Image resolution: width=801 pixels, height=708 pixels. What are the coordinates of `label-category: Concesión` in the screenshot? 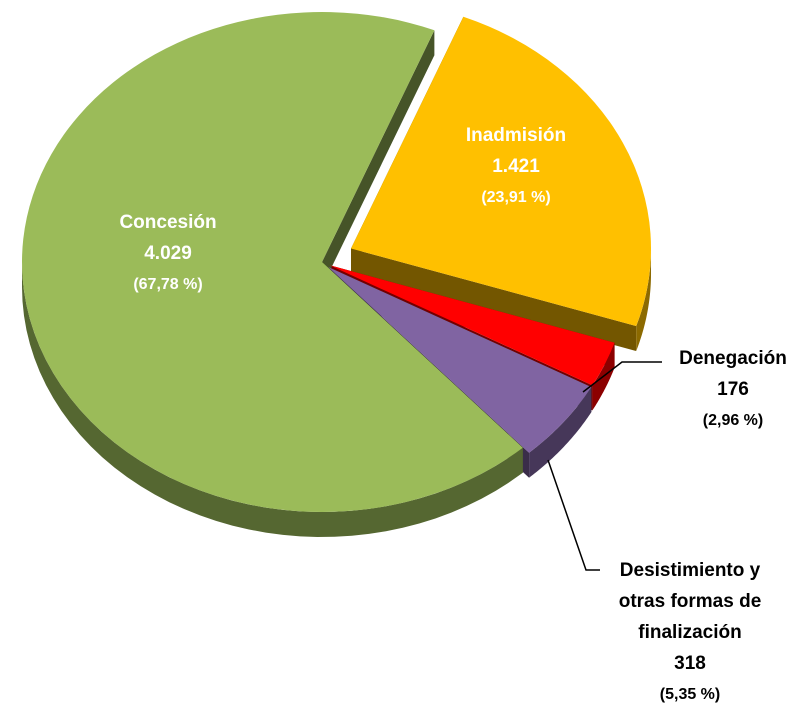 It's located at (168, 222).